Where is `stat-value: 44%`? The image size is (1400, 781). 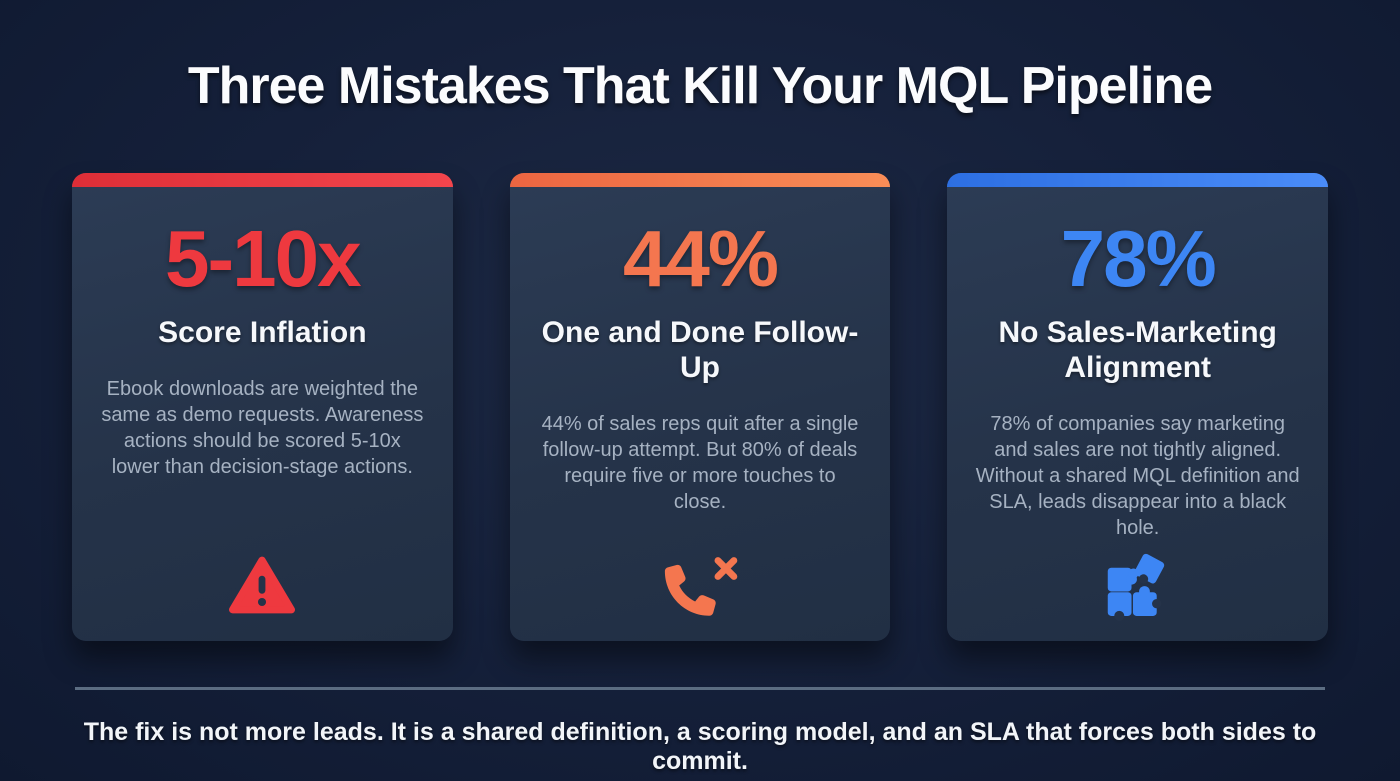
stat-value: 44% is located at coordinates (700, 258).